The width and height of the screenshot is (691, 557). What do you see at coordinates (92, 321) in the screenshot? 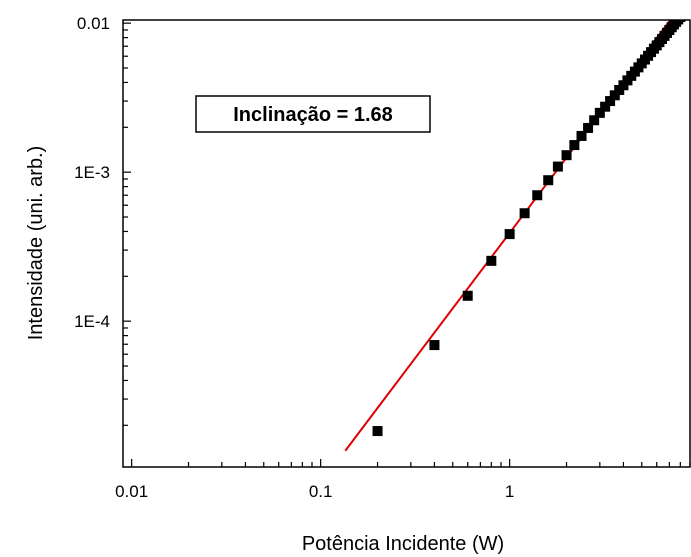
I see `y-tick-label: 1E-4` at bounding box center [92, 321].